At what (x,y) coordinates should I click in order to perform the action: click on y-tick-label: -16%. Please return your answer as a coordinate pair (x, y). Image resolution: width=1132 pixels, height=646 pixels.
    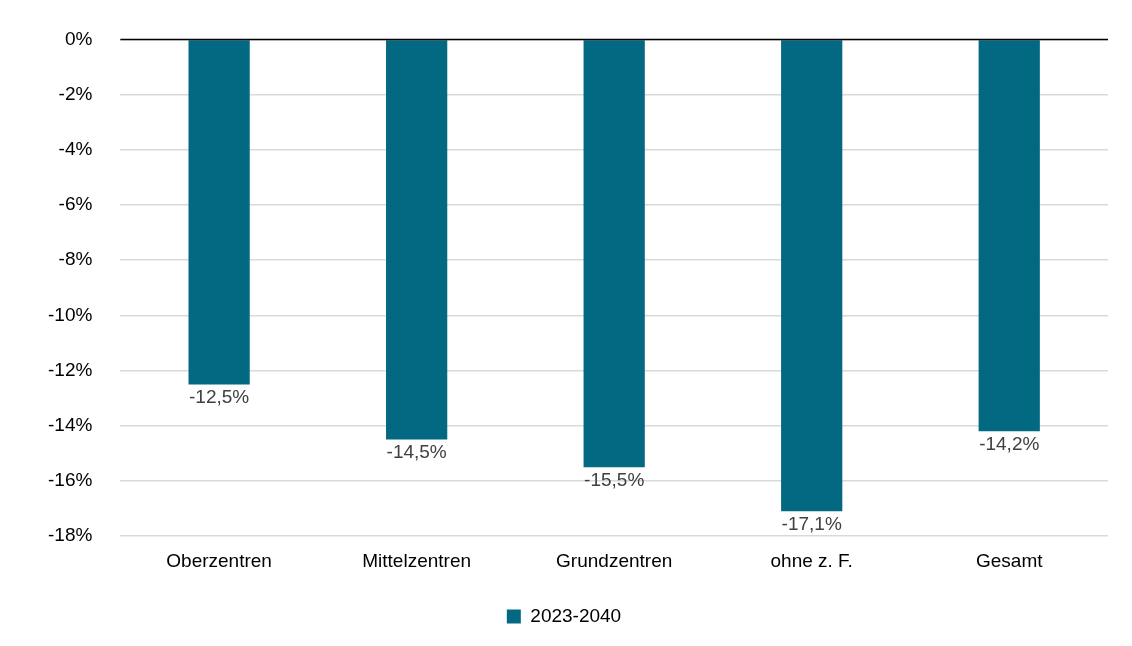
    Looking at the image, I should click on (70, 480).